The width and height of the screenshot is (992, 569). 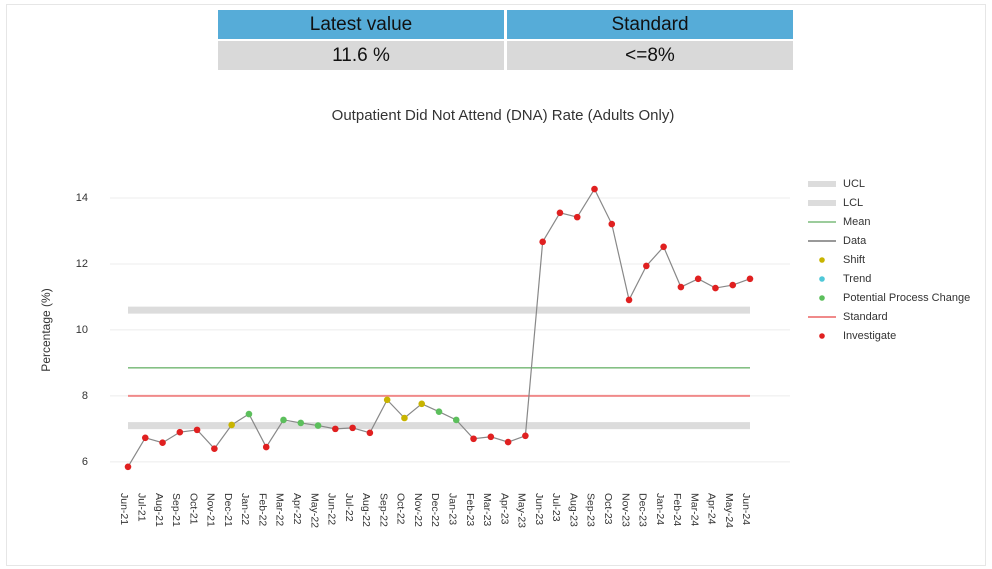 I want to click on value-cell: 11.6 %, so click(x=361, y=54).